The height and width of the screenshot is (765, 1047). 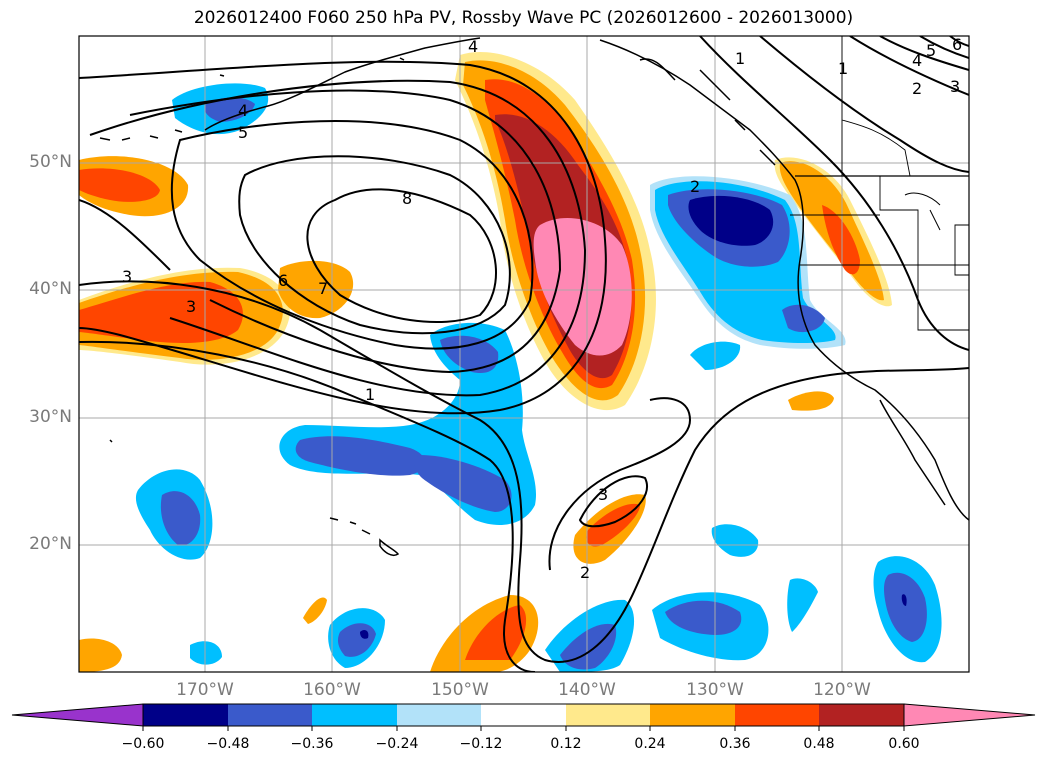 What do you see at coordinates (650, 744) in the screenshot?
I see `colorbar-tick-label: 0.24` at bounding box center [650, 744].